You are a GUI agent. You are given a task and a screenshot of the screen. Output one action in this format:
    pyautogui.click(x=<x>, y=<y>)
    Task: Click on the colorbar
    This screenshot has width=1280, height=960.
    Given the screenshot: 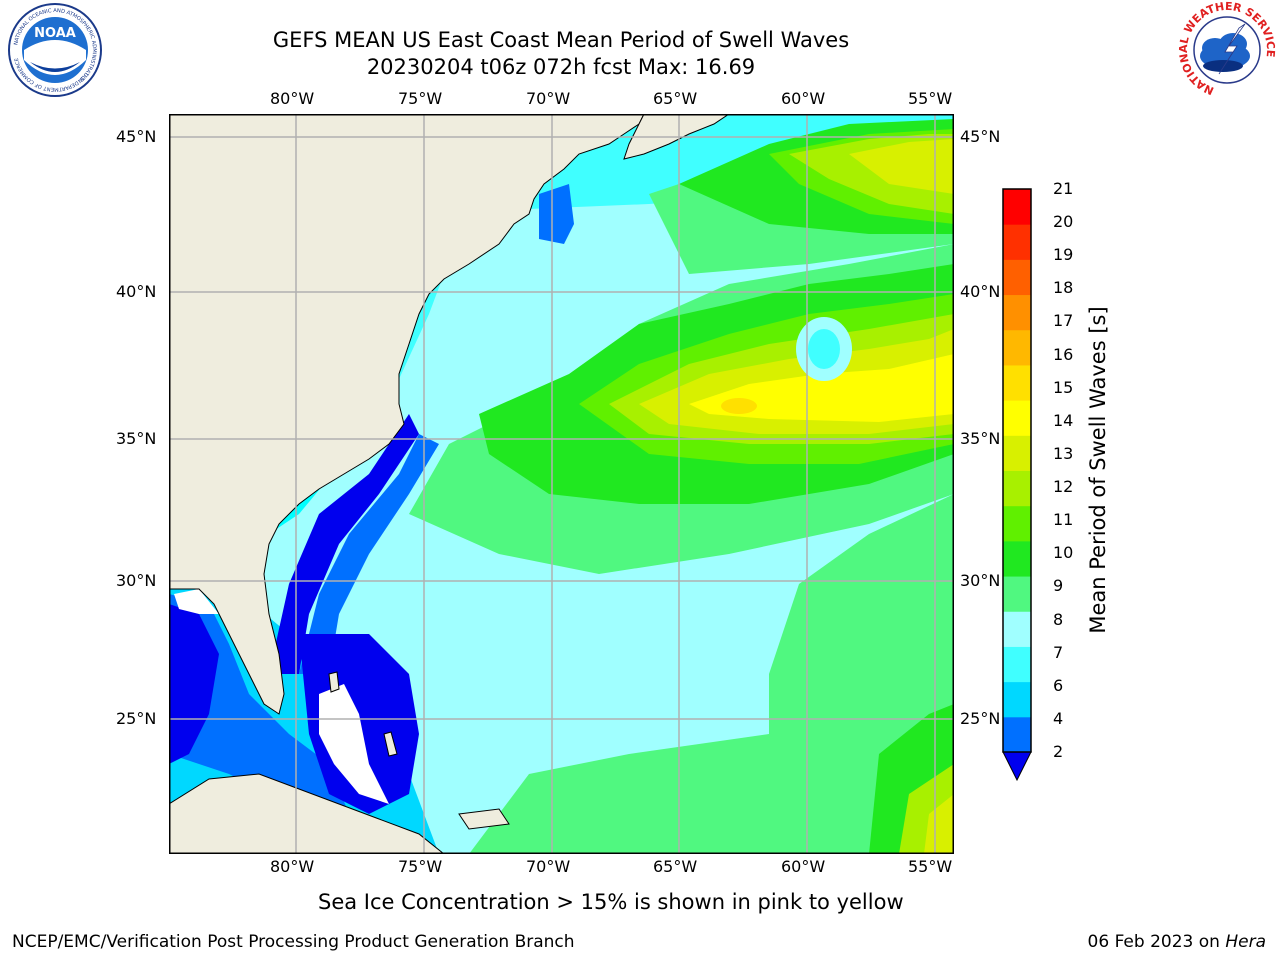 What is the action you would take?
    pyautogui.click(x=1017, y=485)
    